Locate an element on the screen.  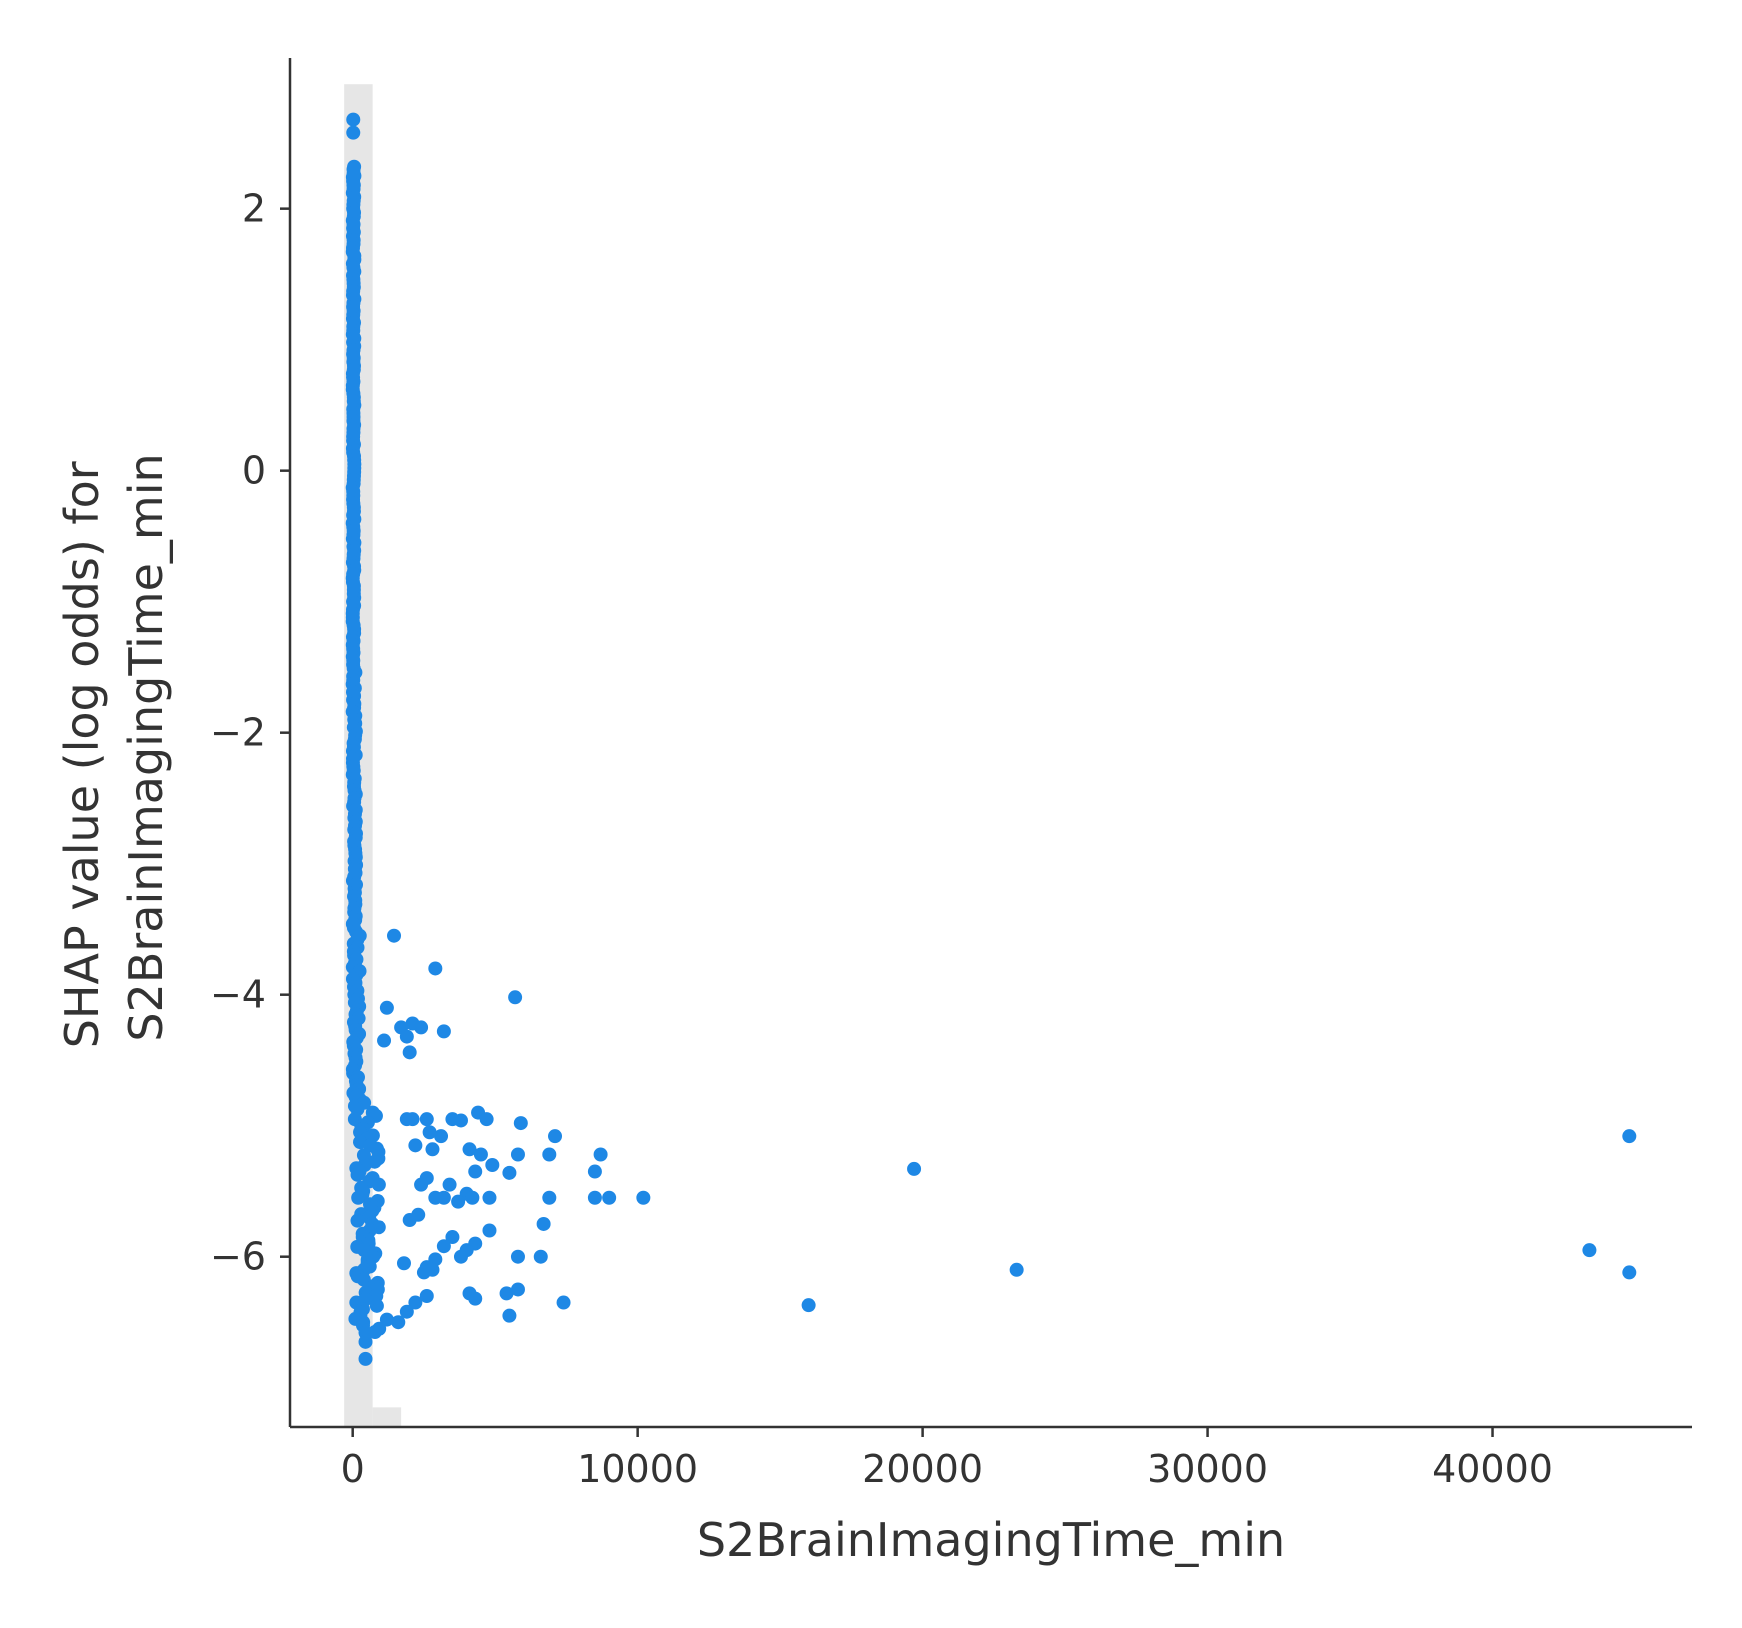
y-axis-title-line-2: S2BrainImagingTime_min is located at coordinates (146, 747).